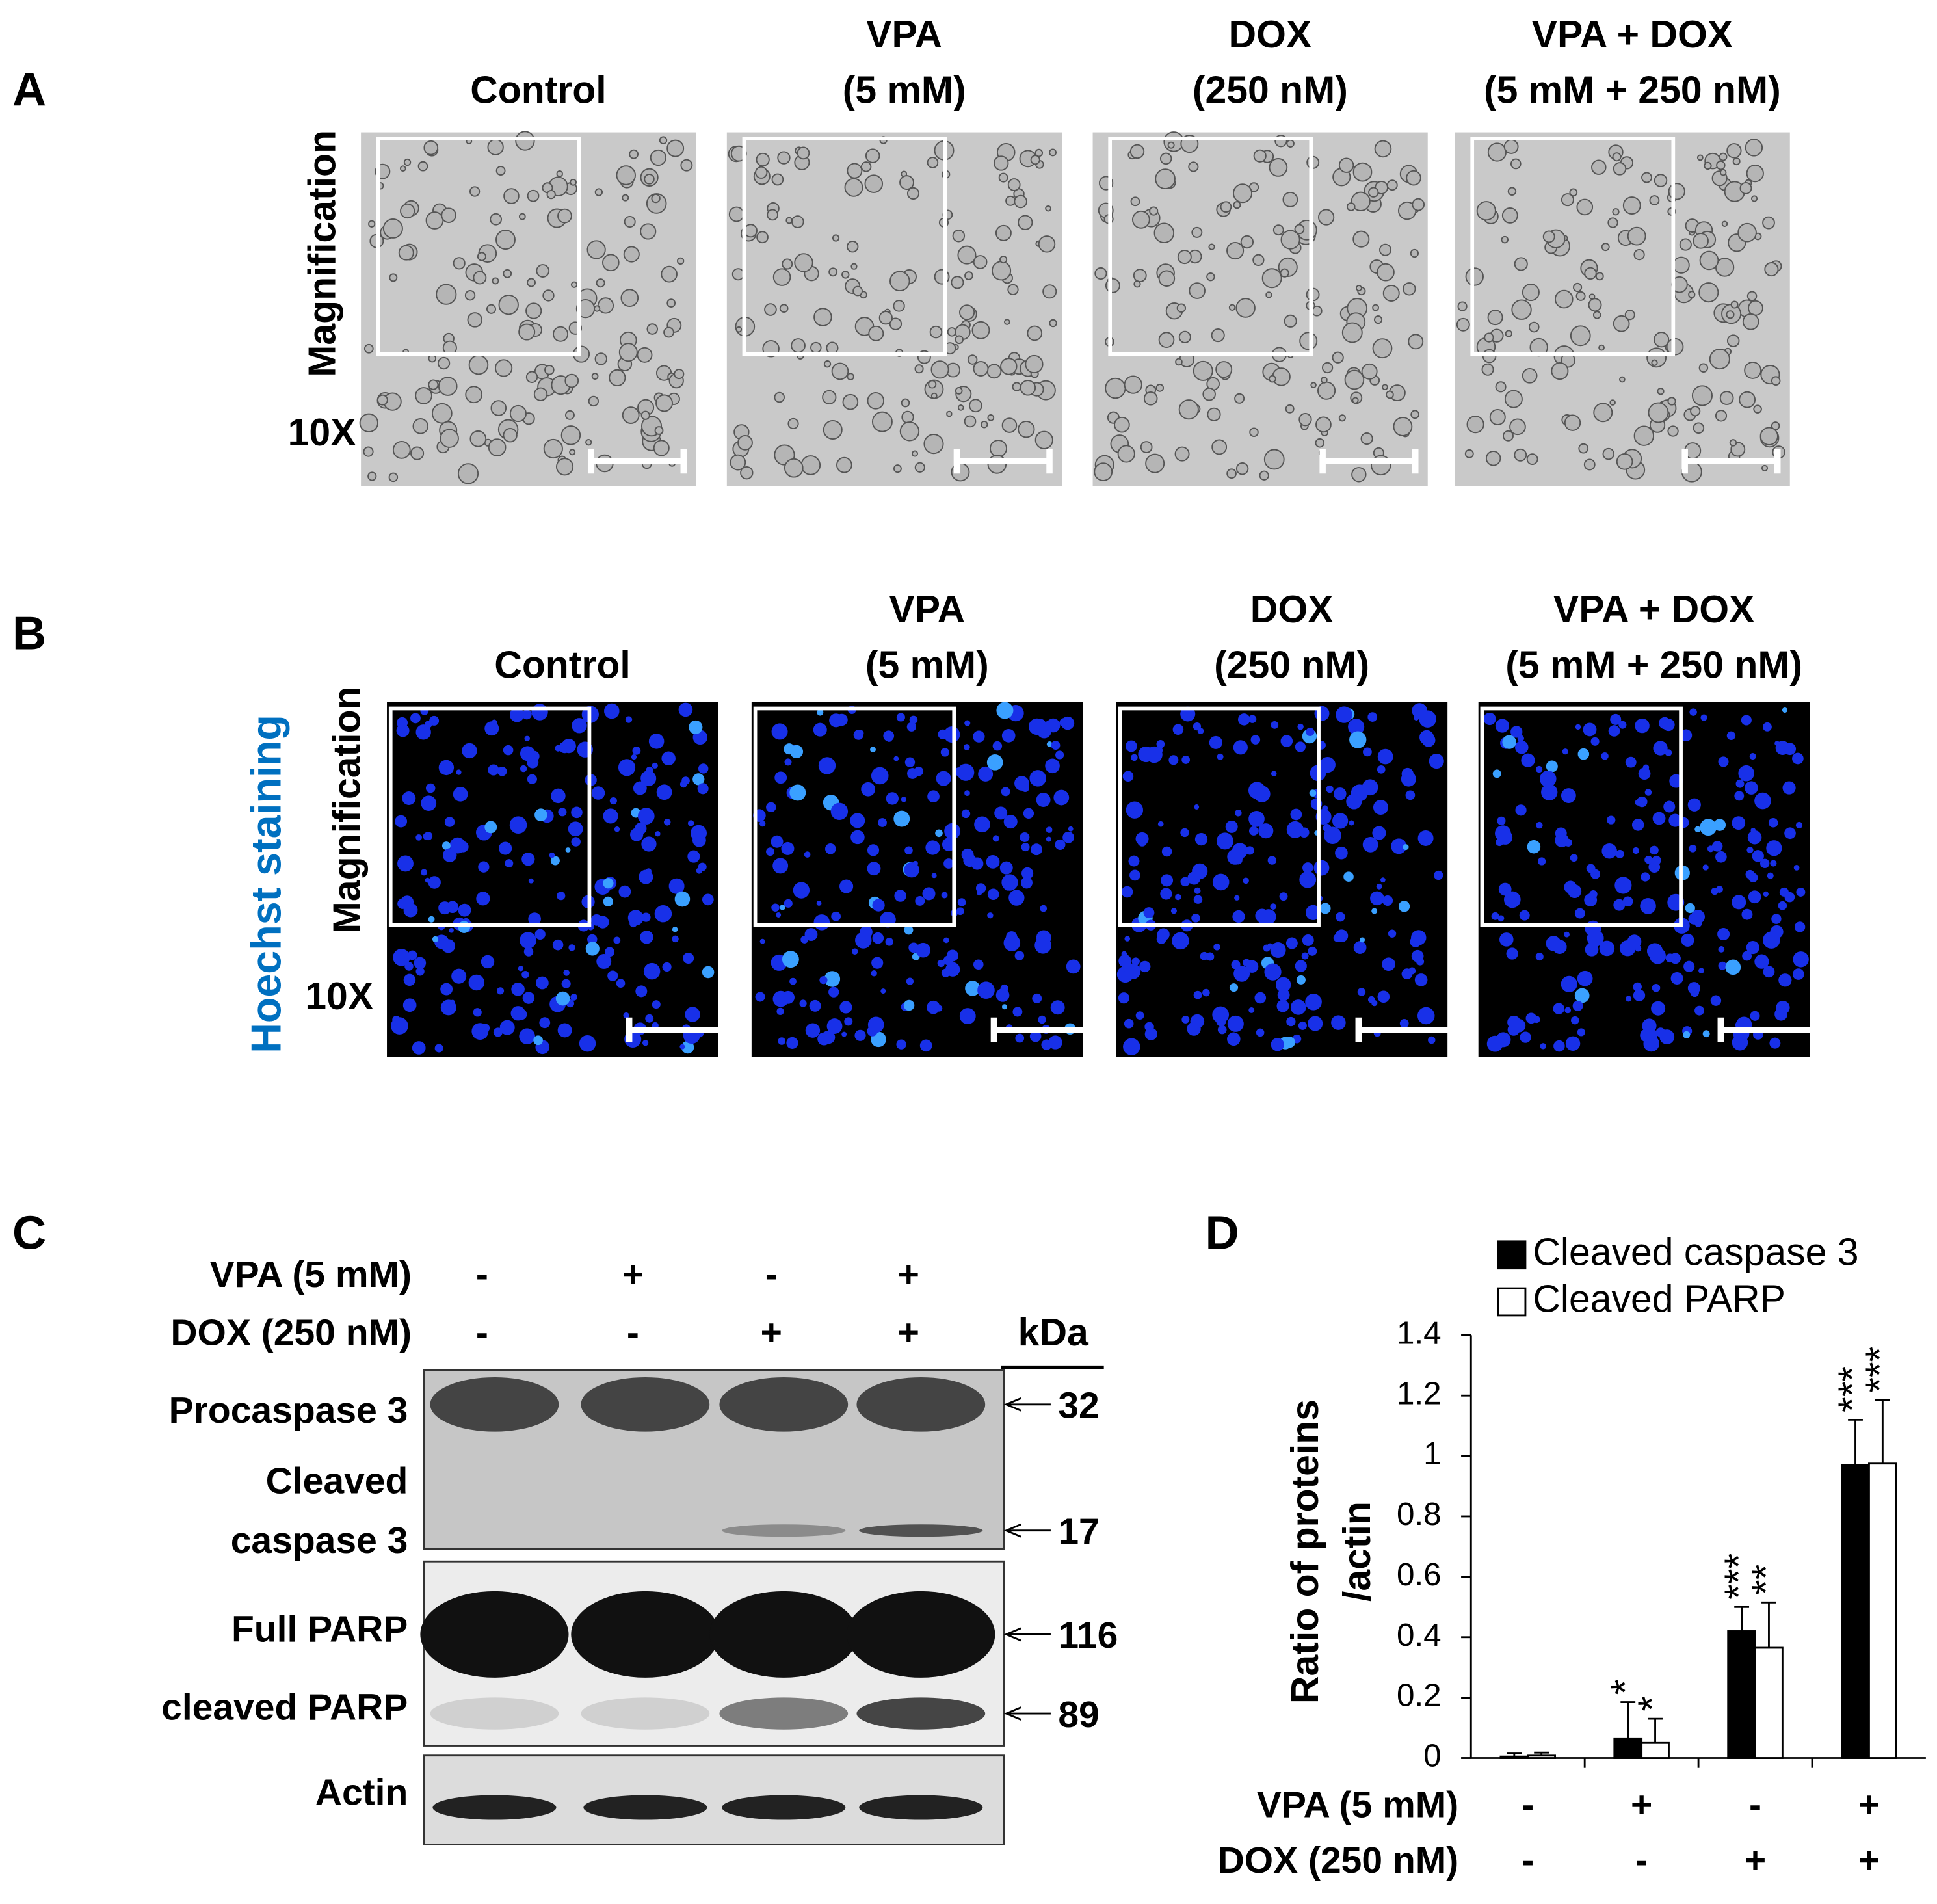 The width and height of the screenshot is (1937, 1904). Describe the element at coordinates (1419, 1514) in the screenshot. I see `y-tick-label: 0.8` at that location.